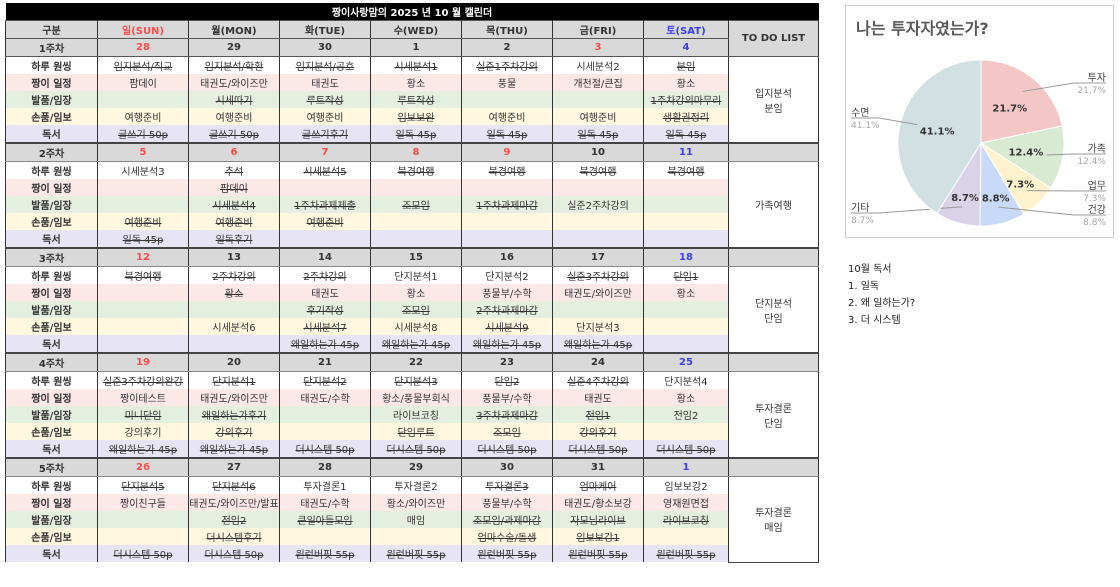 This screenshot has width=1120, height=587. I want to click on date-cell: 16, so click(507, 257).